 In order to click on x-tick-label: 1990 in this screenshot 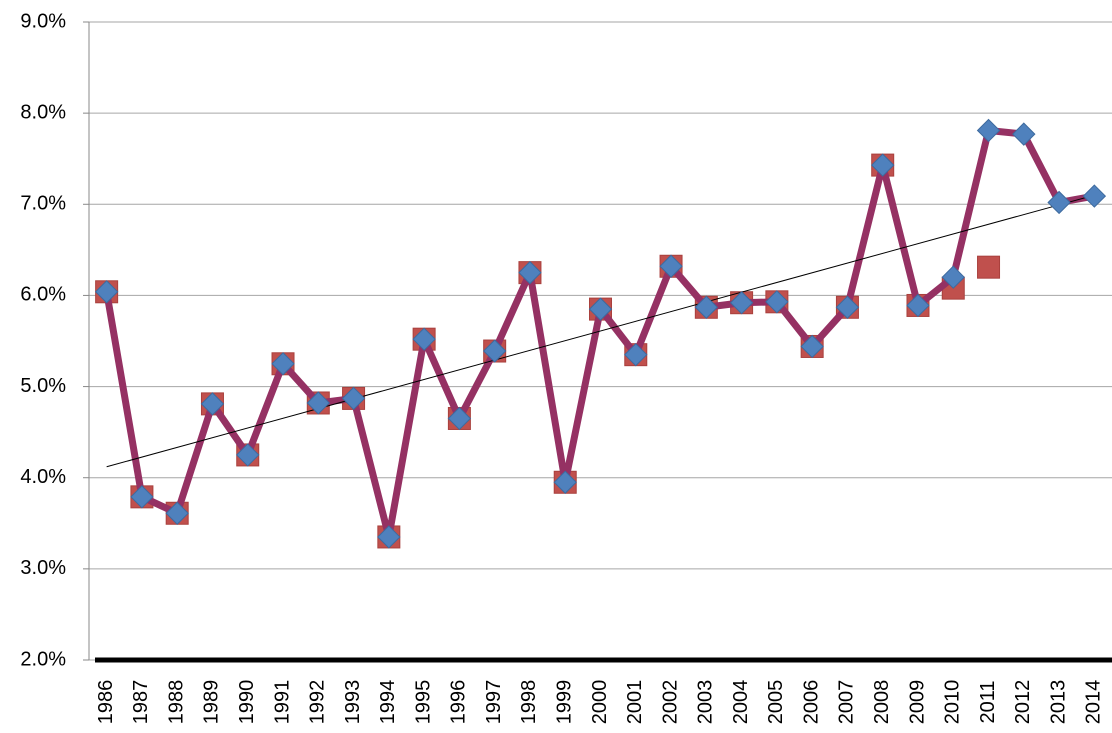, I will do `click(247, 702)`.